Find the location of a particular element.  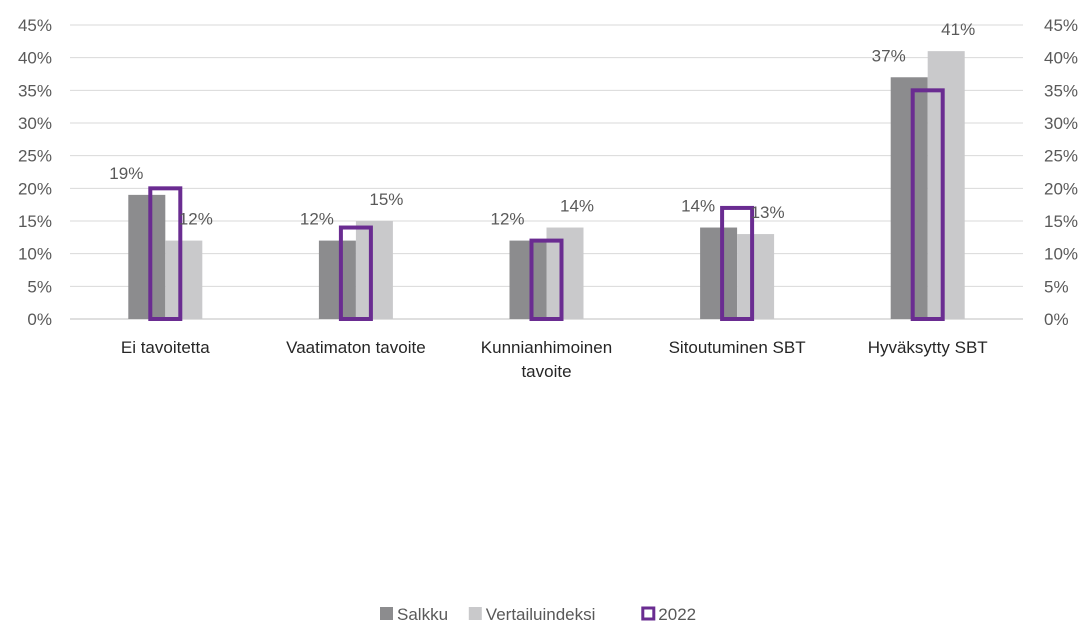

y-tick-label-right: 25% is located at coordinates (1061, 156).